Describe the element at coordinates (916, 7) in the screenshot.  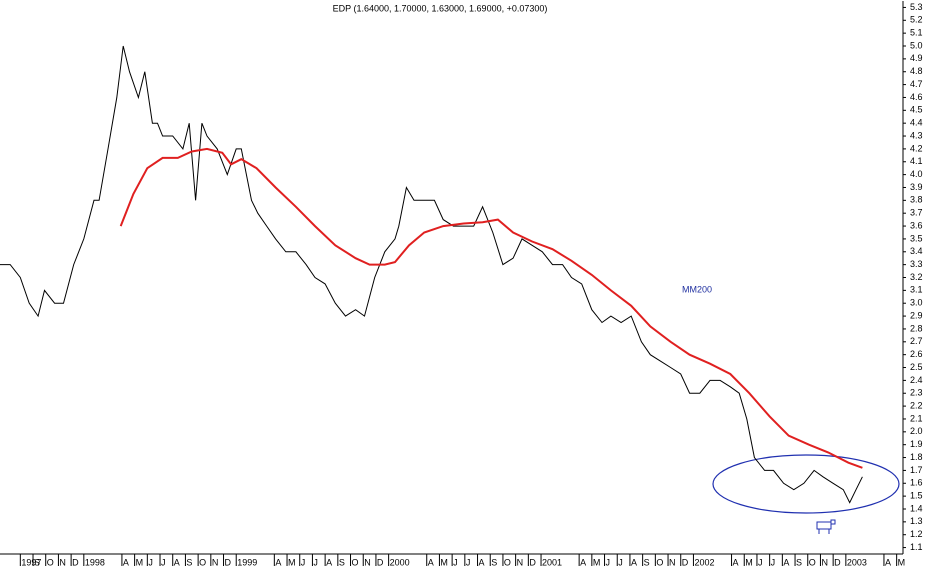
I see `y-tick-label: 5.3` at that location.